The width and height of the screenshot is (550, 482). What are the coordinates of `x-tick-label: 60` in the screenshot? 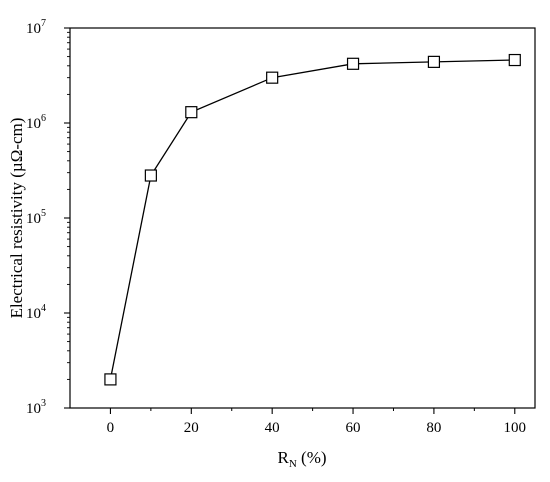 It's located at (353, 428).